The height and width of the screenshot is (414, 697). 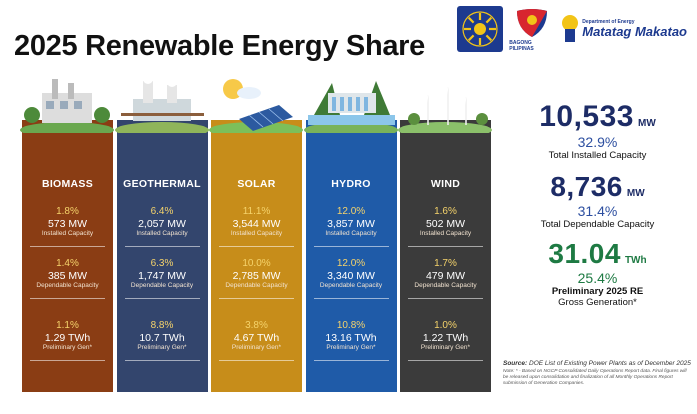 What do you see at coordinates (597, 117) in the screenshot?
I see `total-installed: 10,533 MW` at bounding box center [597, 117].